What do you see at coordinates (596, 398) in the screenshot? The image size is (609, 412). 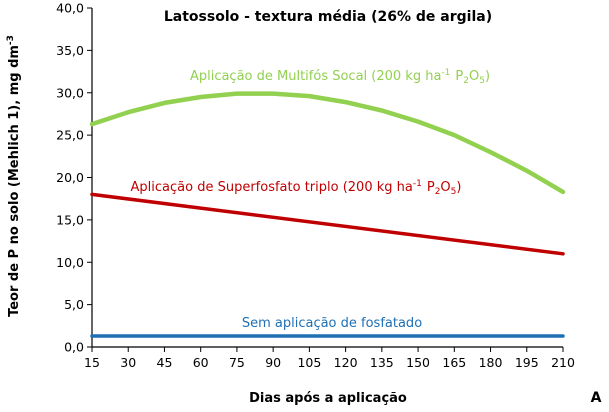 I see `panel-letter: A` at bounding box center [596, 398].